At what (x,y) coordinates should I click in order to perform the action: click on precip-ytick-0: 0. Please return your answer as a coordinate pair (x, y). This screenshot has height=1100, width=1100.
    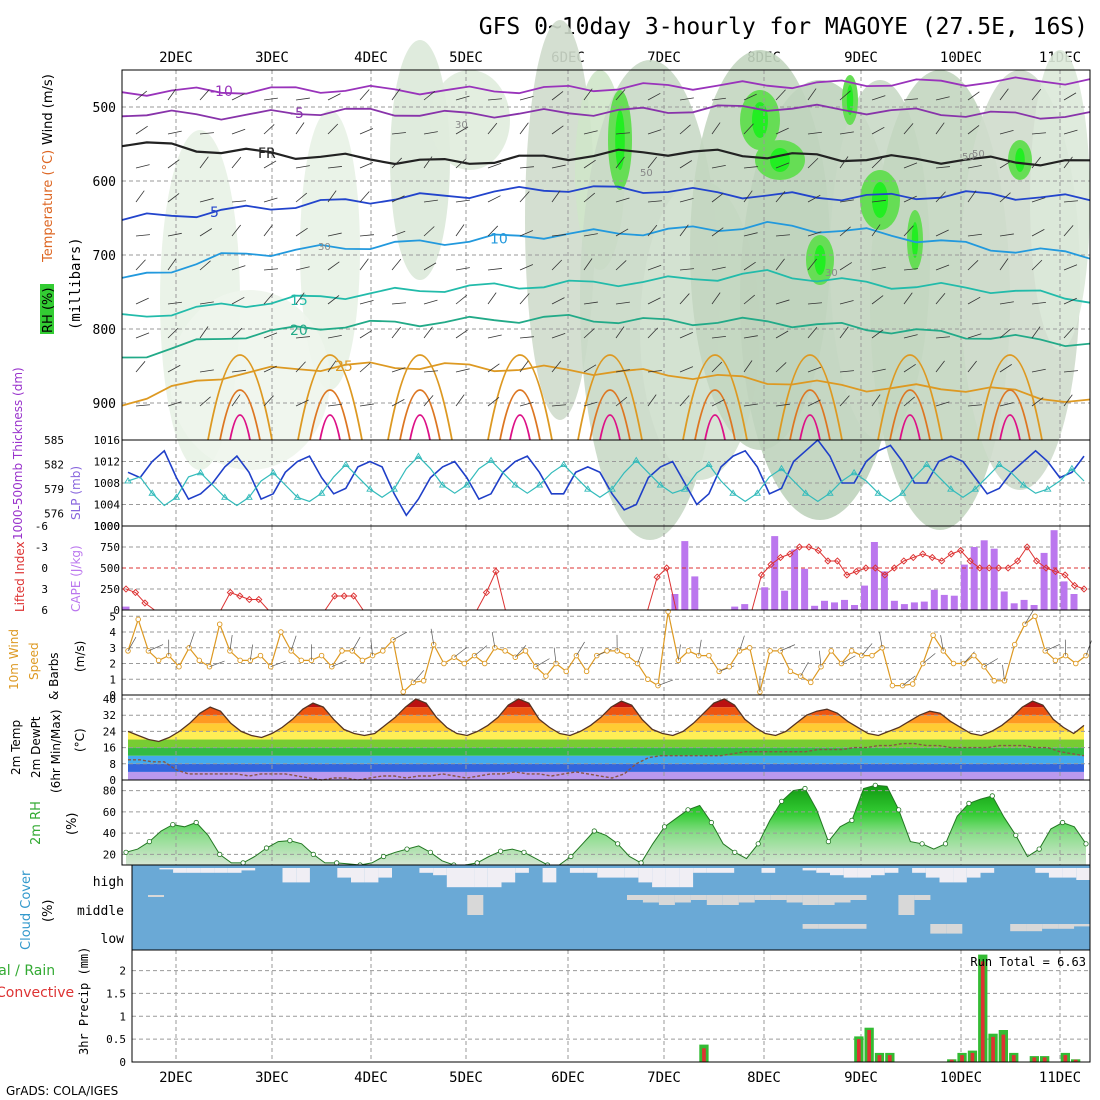
    Looking at the image, I should click on (122, 1062).